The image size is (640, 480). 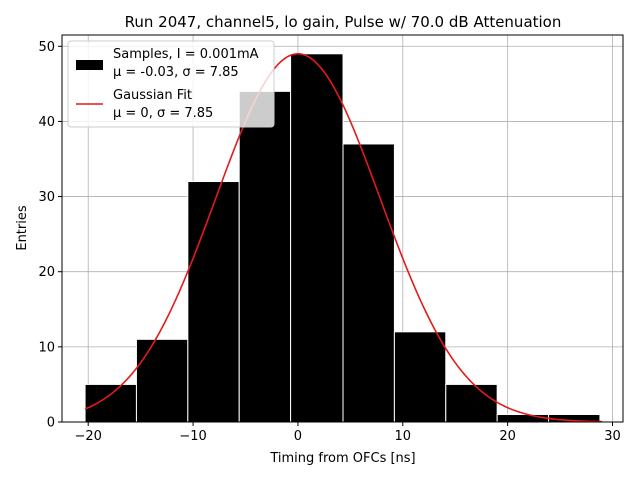 I want to click on legend-samples-label: Samples, I = 0.001mA, so click(x=186, y=54).